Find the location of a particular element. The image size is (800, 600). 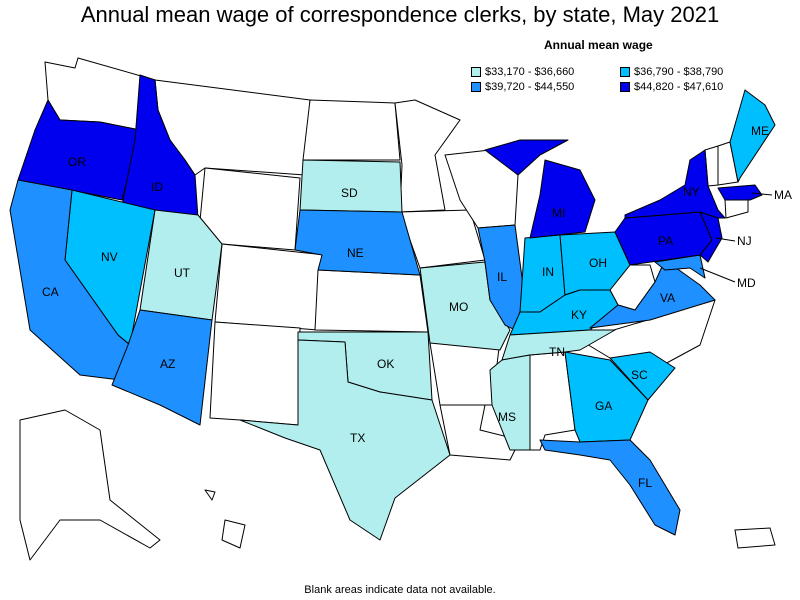

state-sc is located at coordinates (642, 376).